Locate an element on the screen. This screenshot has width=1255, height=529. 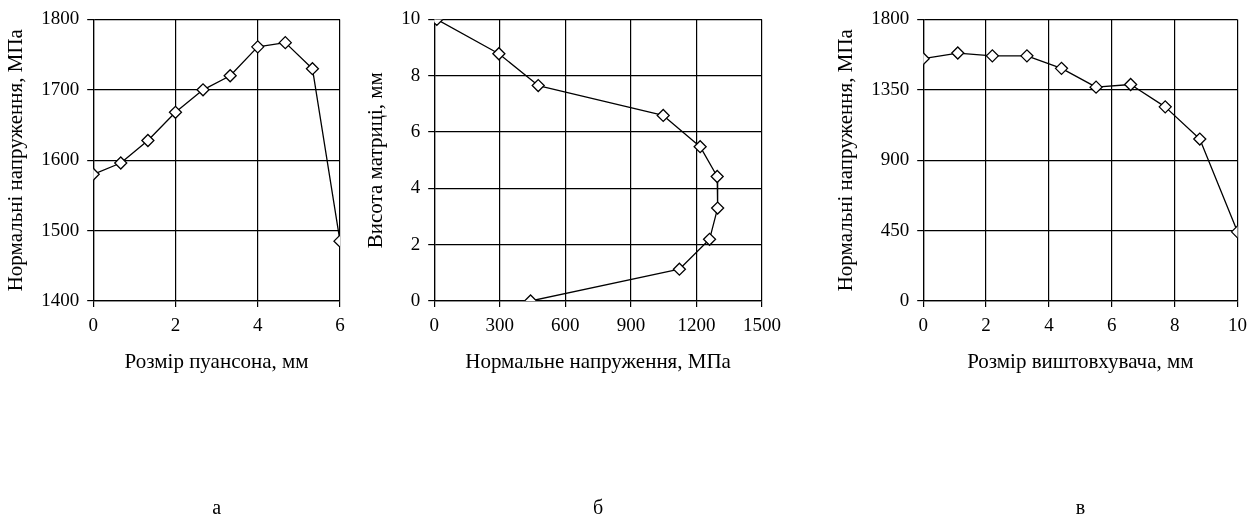
y-tick-label: 10 is located at coordinates (411, 18).